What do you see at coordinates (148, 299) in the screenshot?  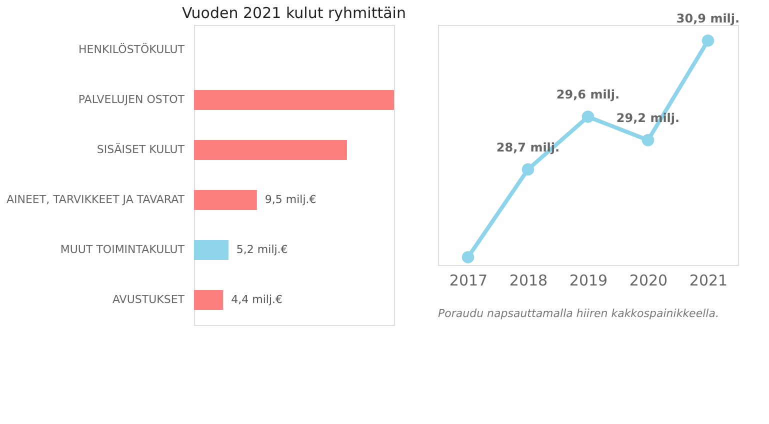 I see `y-tick-label: AVUSTUKSET` at bounding box center [148, 299].